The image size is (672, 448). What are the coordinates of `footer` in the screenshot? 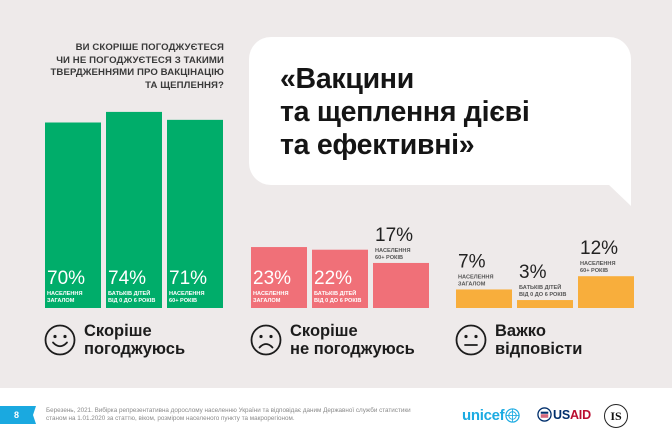 It's located at (336, 418).